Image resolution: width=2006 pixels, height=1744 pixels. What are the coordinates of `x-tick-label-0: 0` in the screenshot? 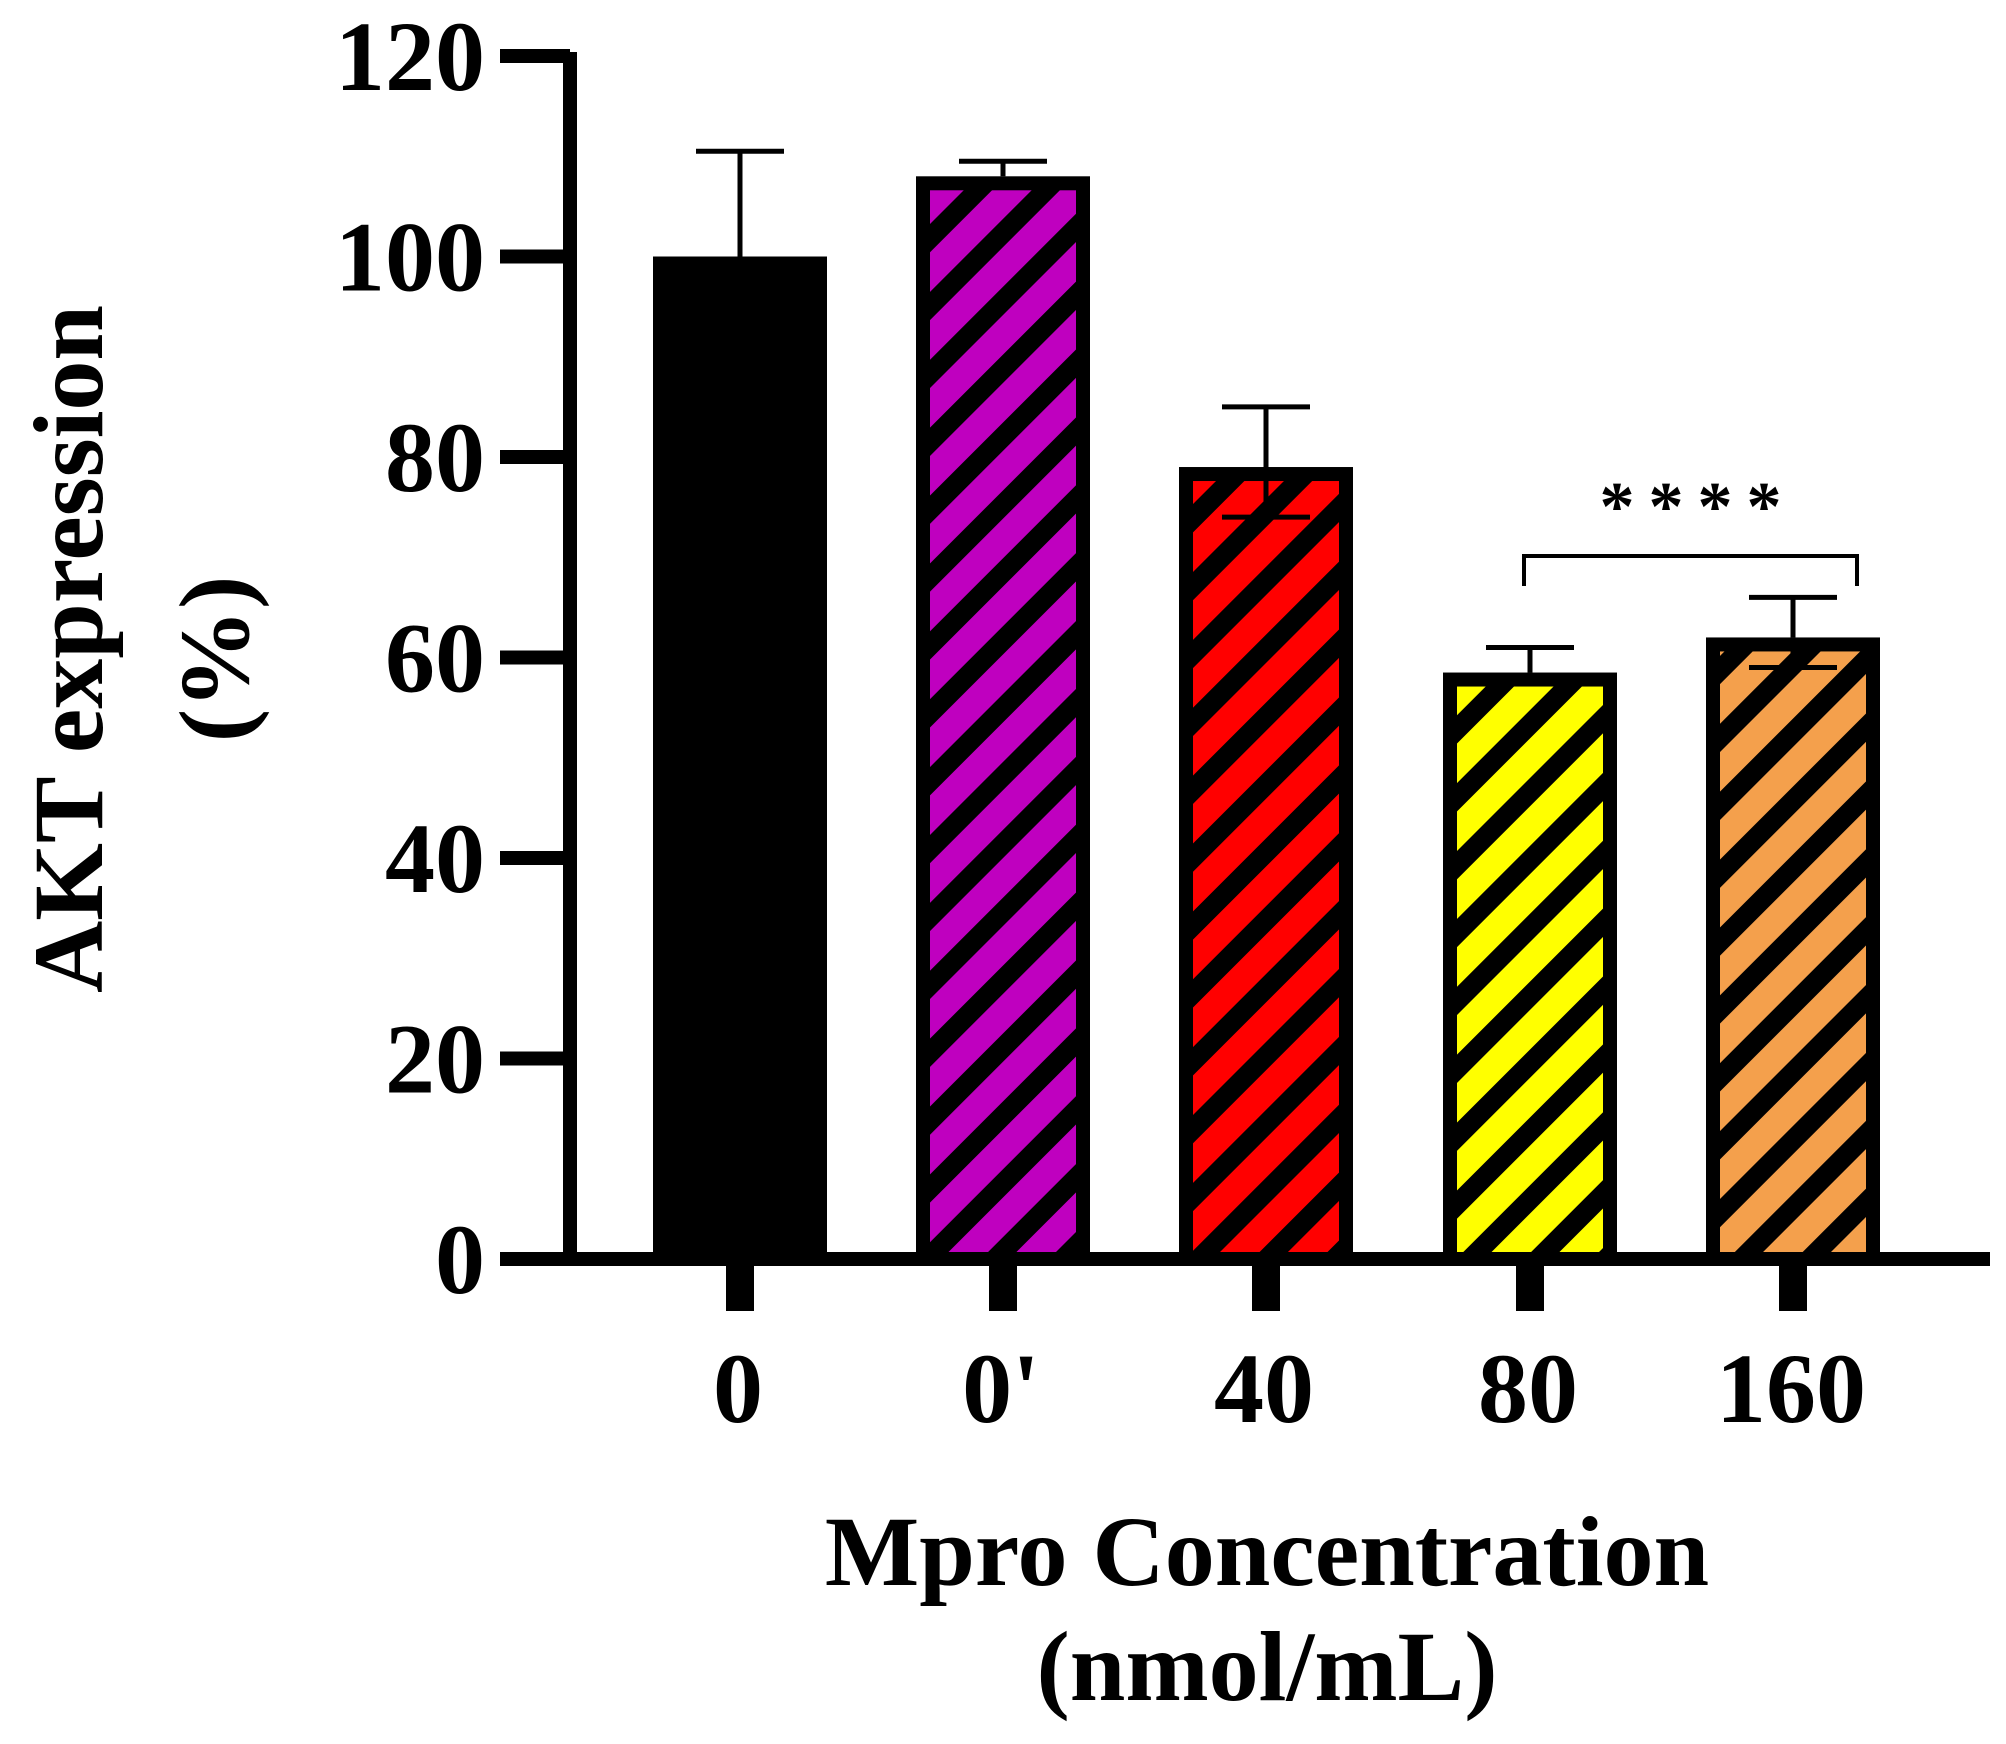 It's located at (738, 1388).